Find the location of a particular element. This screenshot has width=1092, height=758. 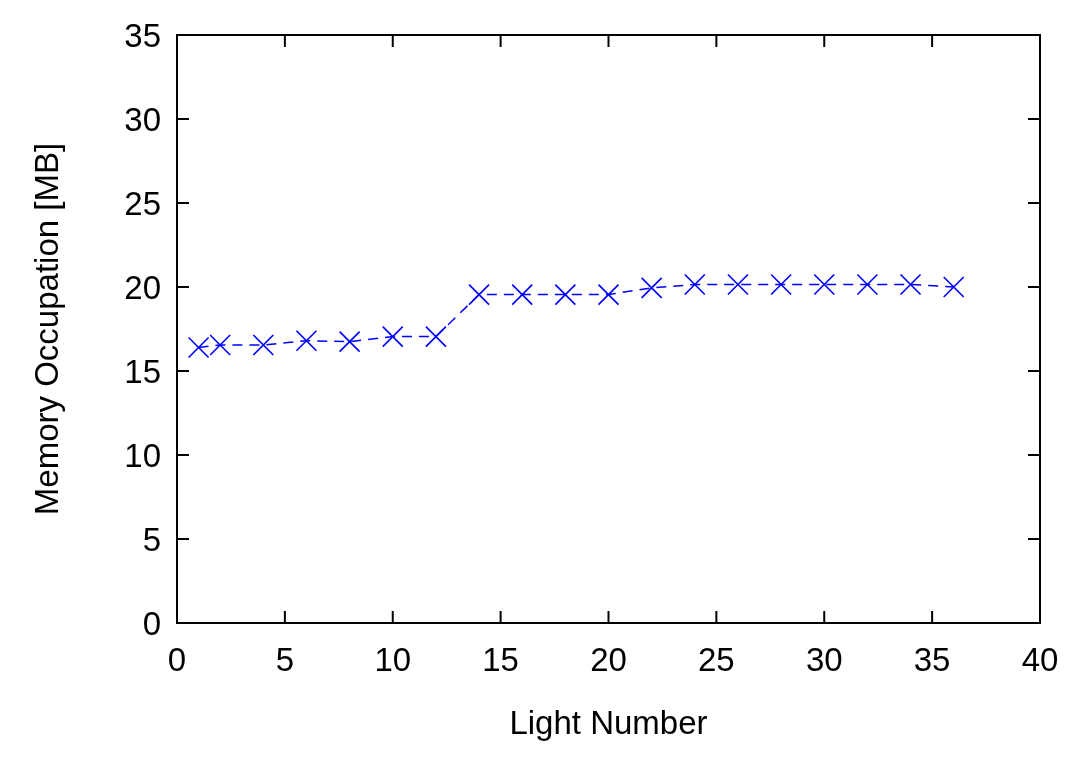

x-axis-title: Light Number is located at coordinates (608, 722).